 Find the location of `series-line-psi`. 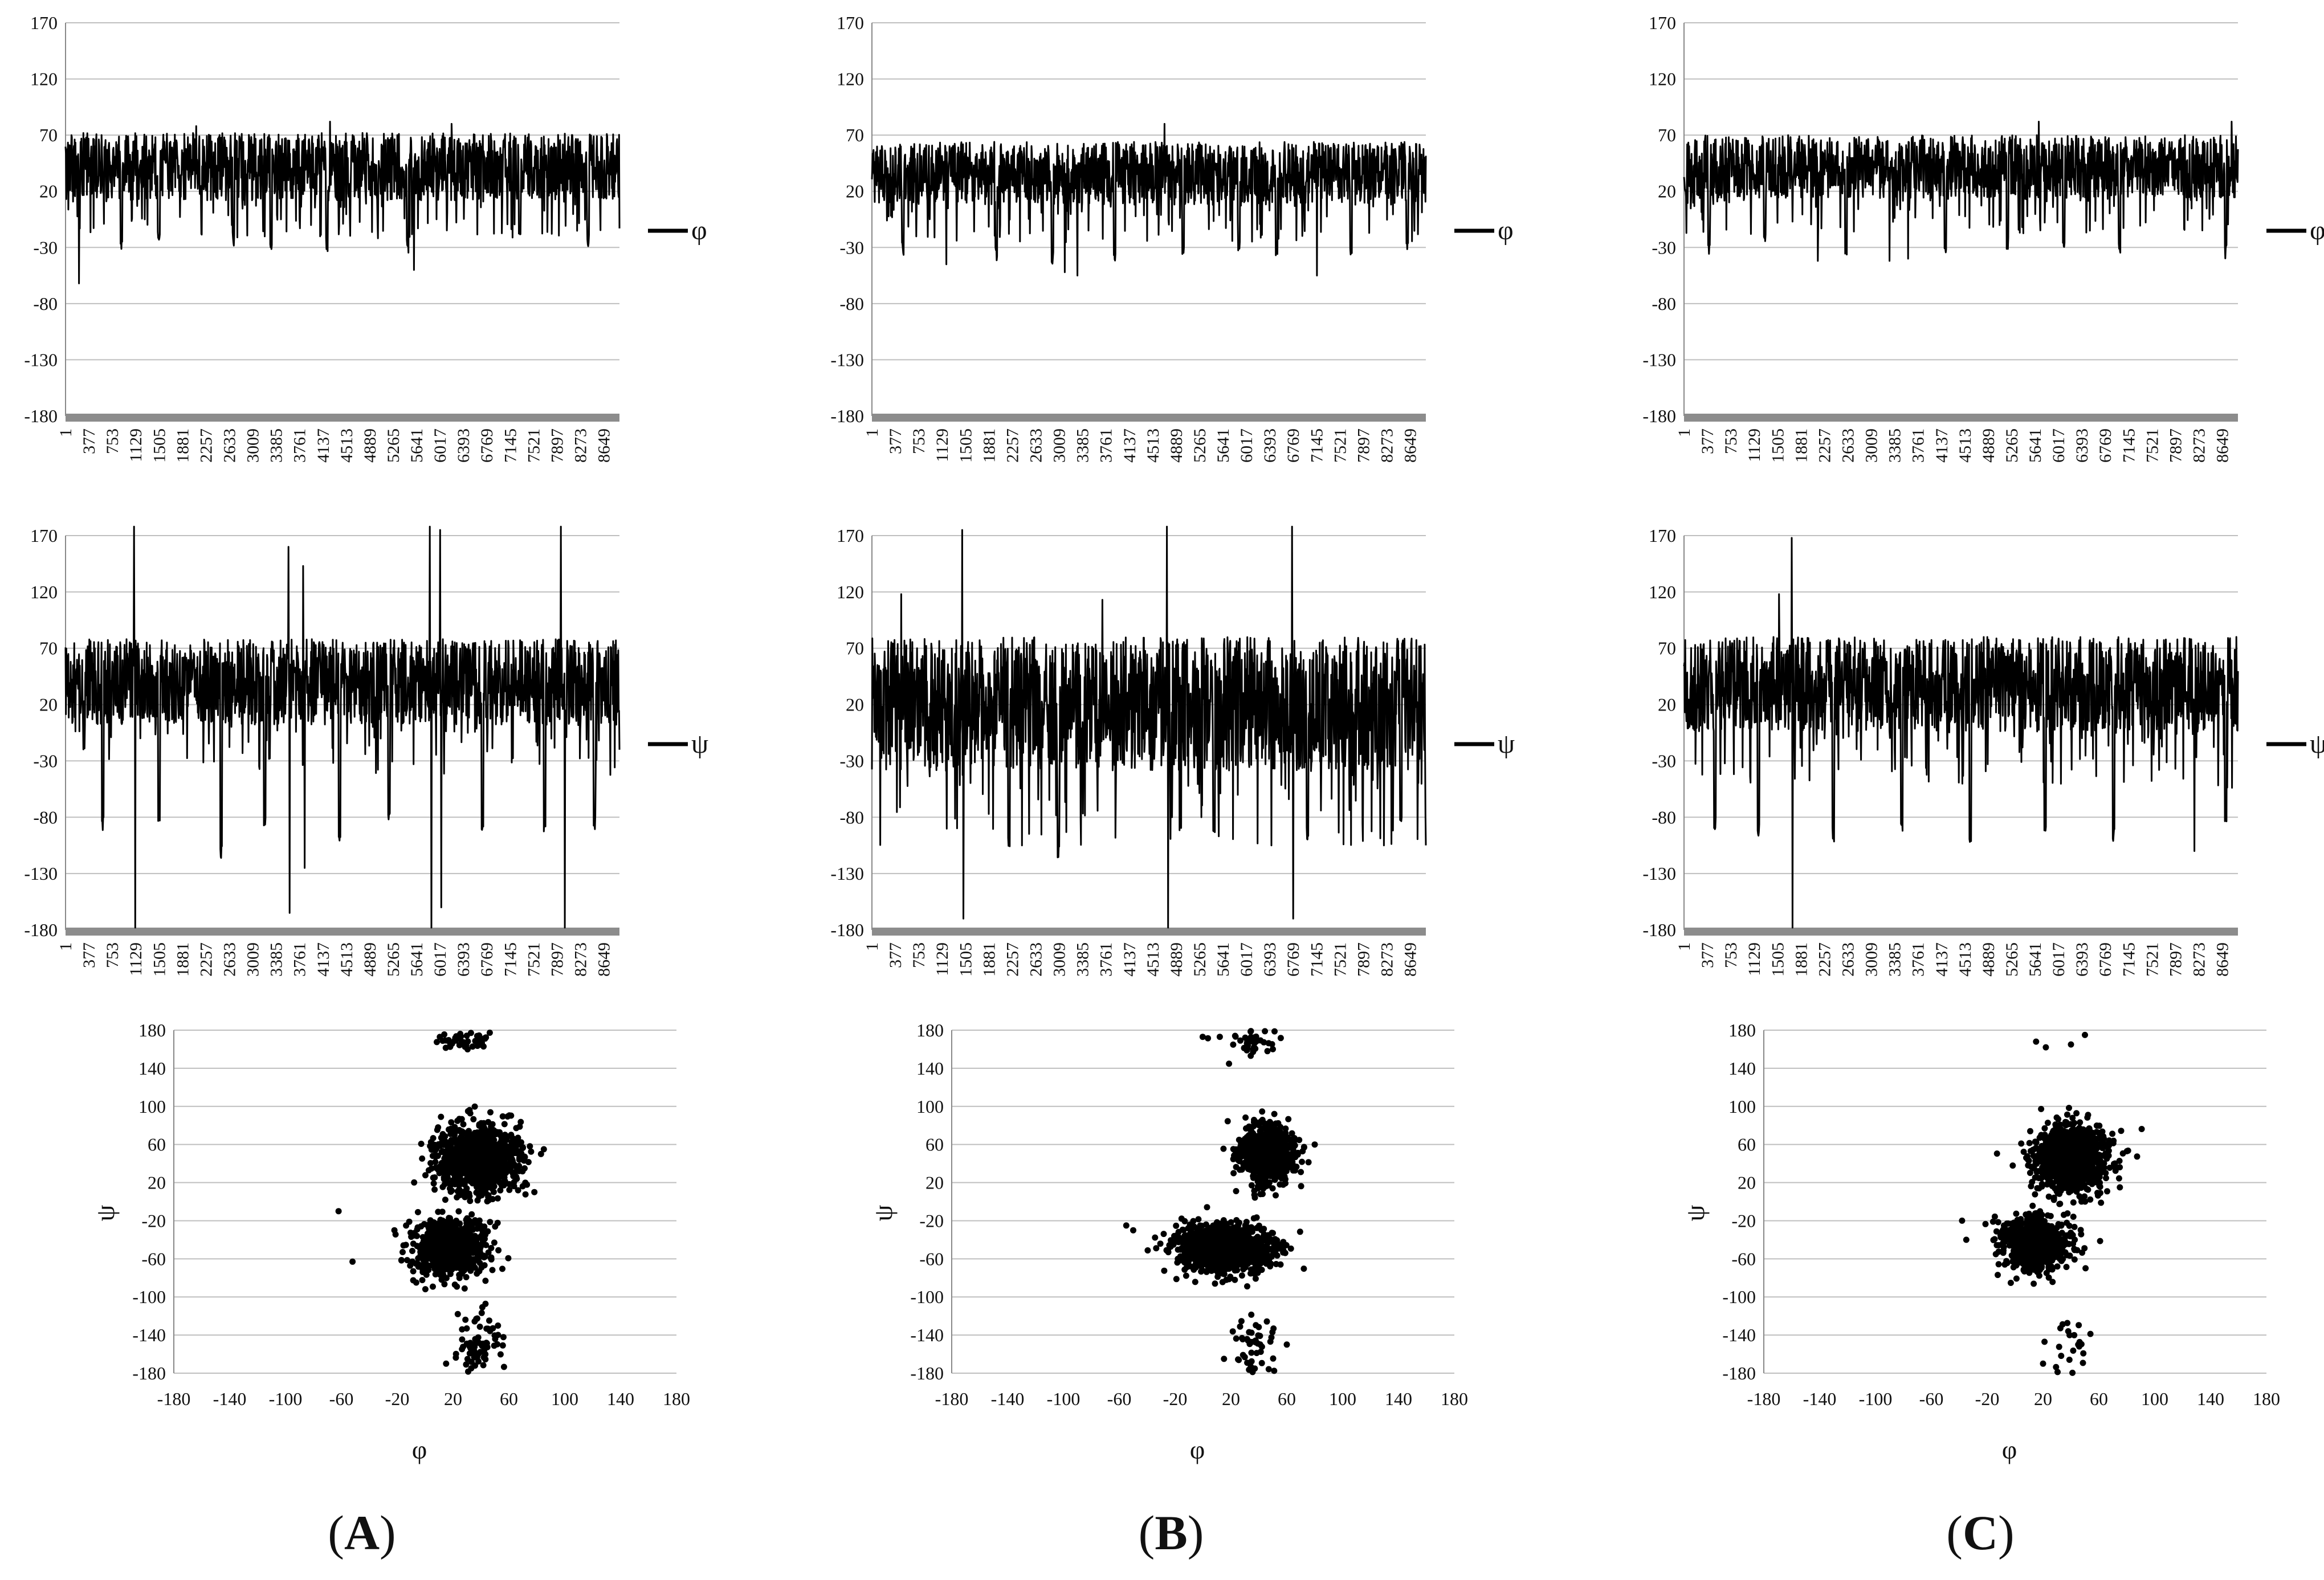

series-line-psi is located at coordinates (342, 727).